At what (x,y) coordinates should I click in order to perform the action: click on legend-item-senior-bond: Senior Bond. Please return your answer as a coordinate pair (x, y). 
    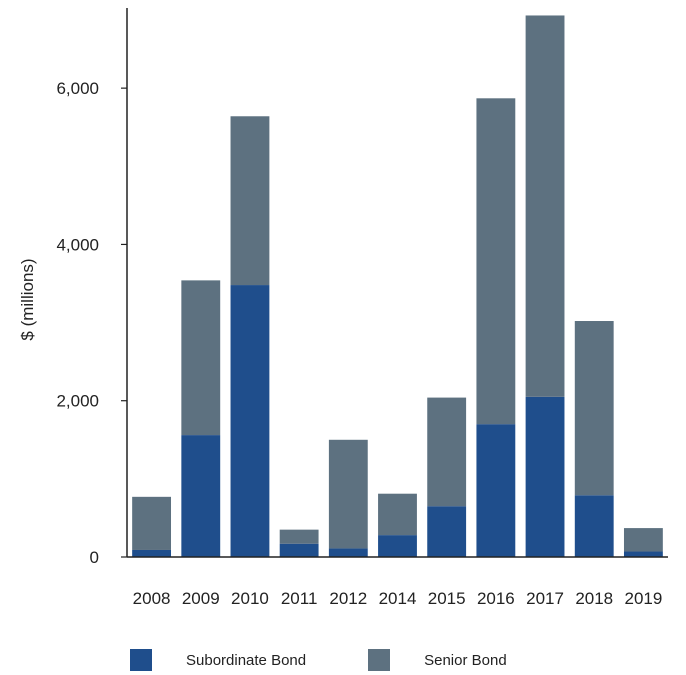
    Looking at the image, I should click on (437, 660).